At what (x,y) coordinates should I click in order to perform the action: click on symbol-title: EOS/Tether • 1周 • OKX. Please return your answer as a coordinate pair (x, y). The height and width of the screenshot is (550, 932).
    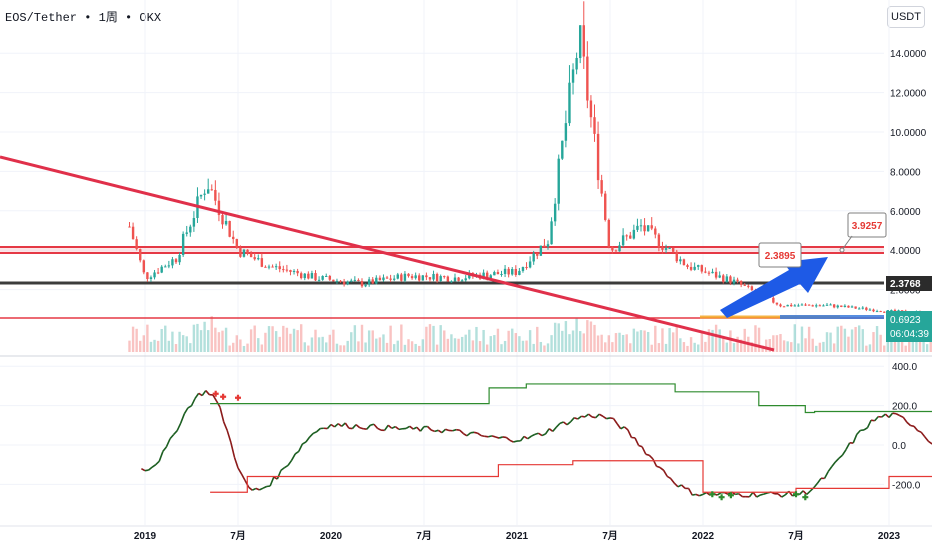
    Looking at the image, I should click on (83, 18).